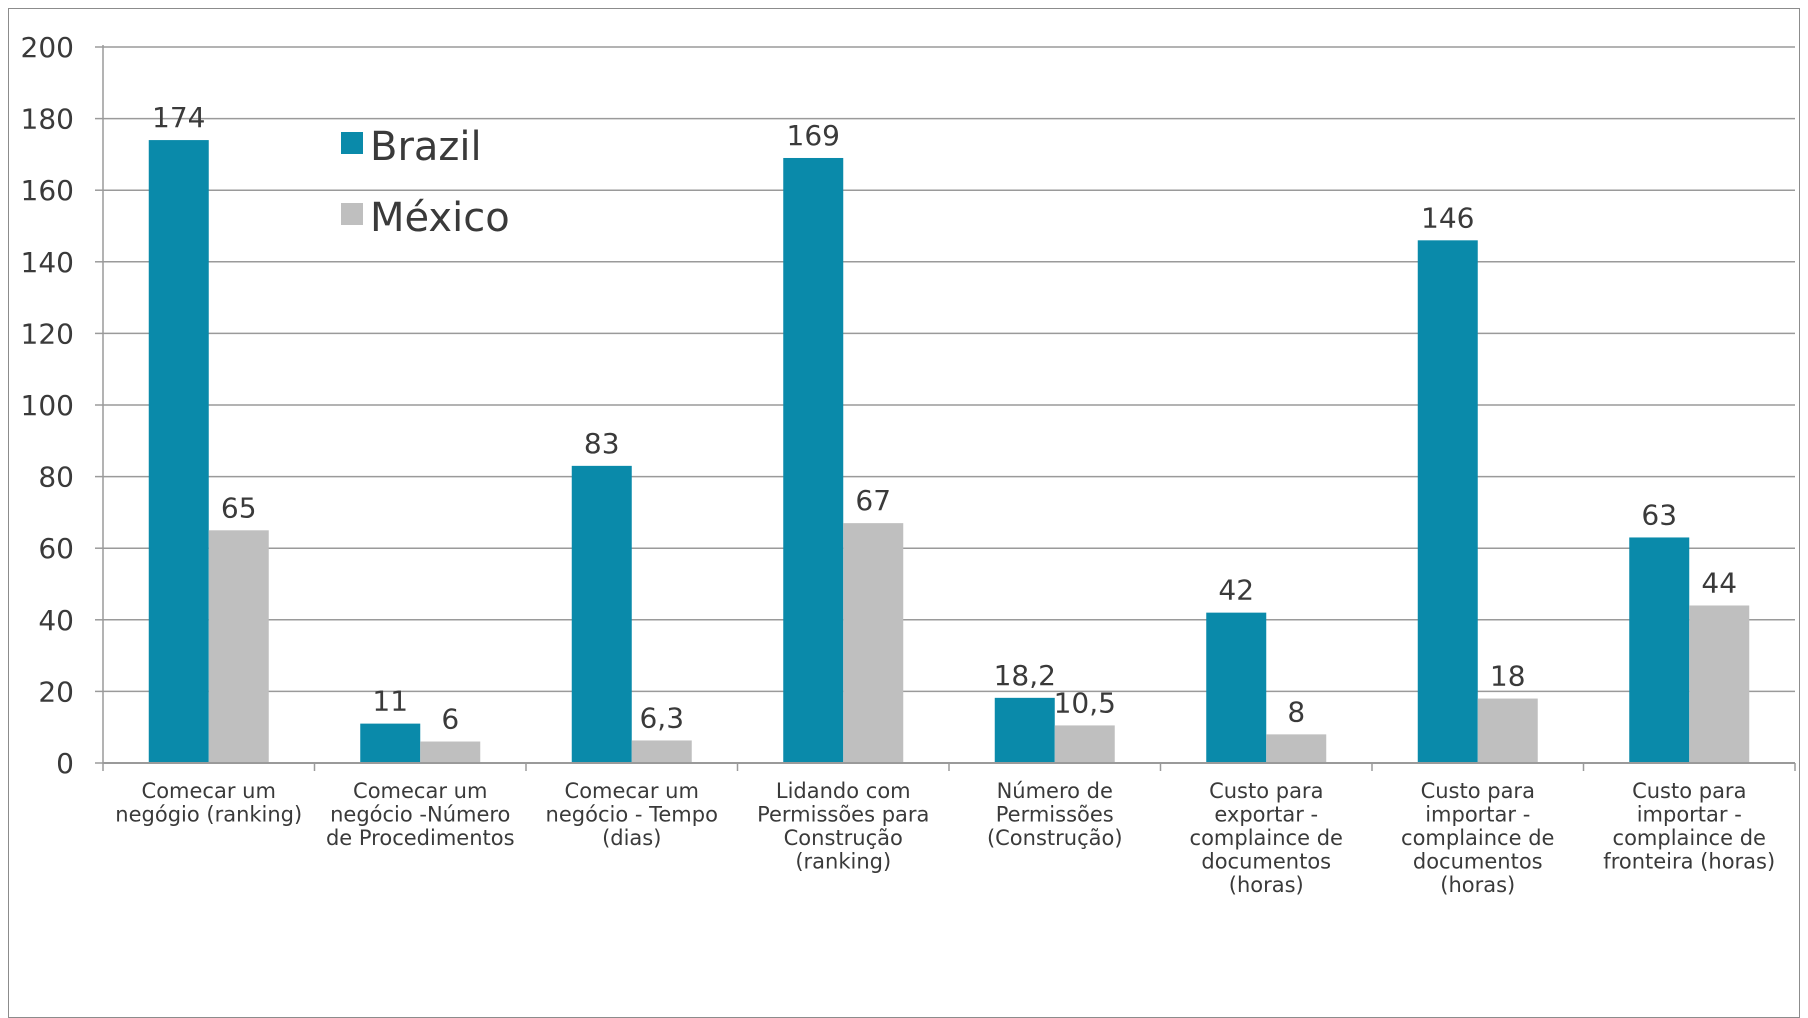  Describe the element at coordinates (56, 477) in the screenshot. I see `y-tick-label: 80` at that location.